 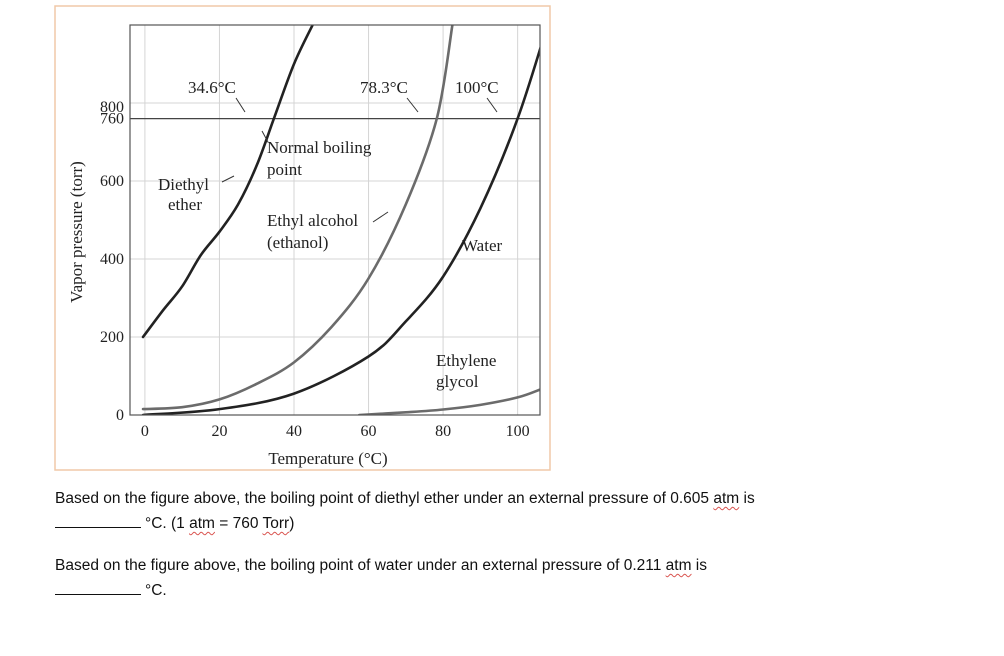 I want to click on question-1-torr: Torr, so click(x=276, y=523).